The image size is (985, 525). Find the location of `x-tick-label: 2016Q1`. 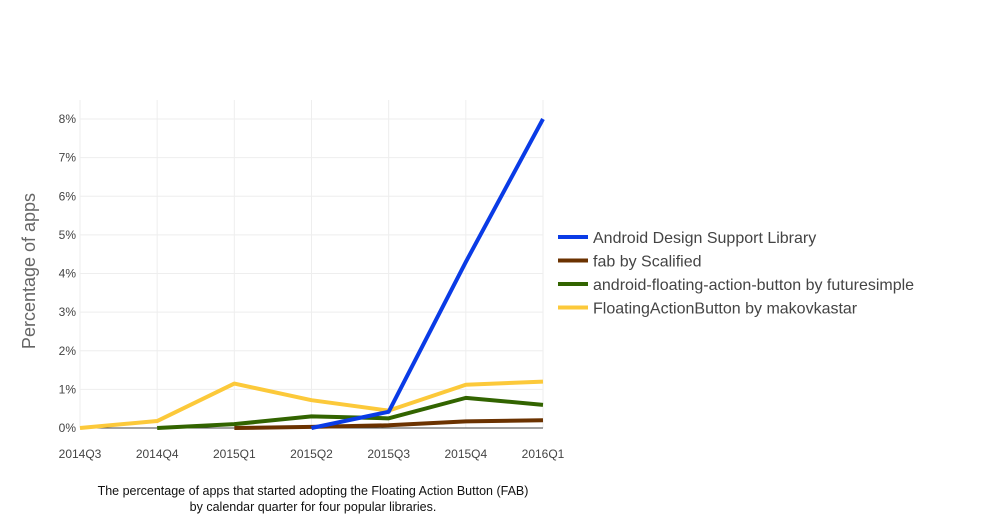

x-tick-label: 2016Q1 is located at coordinates (543, 454).